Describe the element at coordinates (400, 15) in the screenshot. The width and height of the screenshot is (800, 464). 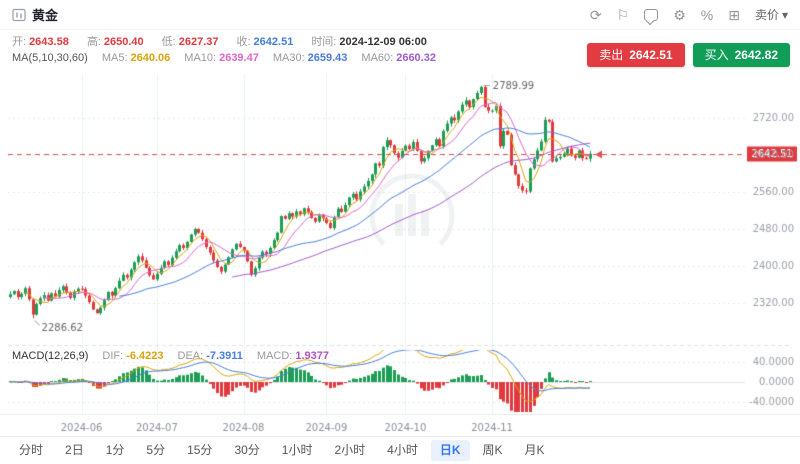
I see `title-bar: 黄金 ⟳ ⚐ ⚙ % ⊞ 卖价 ▾` at that location.